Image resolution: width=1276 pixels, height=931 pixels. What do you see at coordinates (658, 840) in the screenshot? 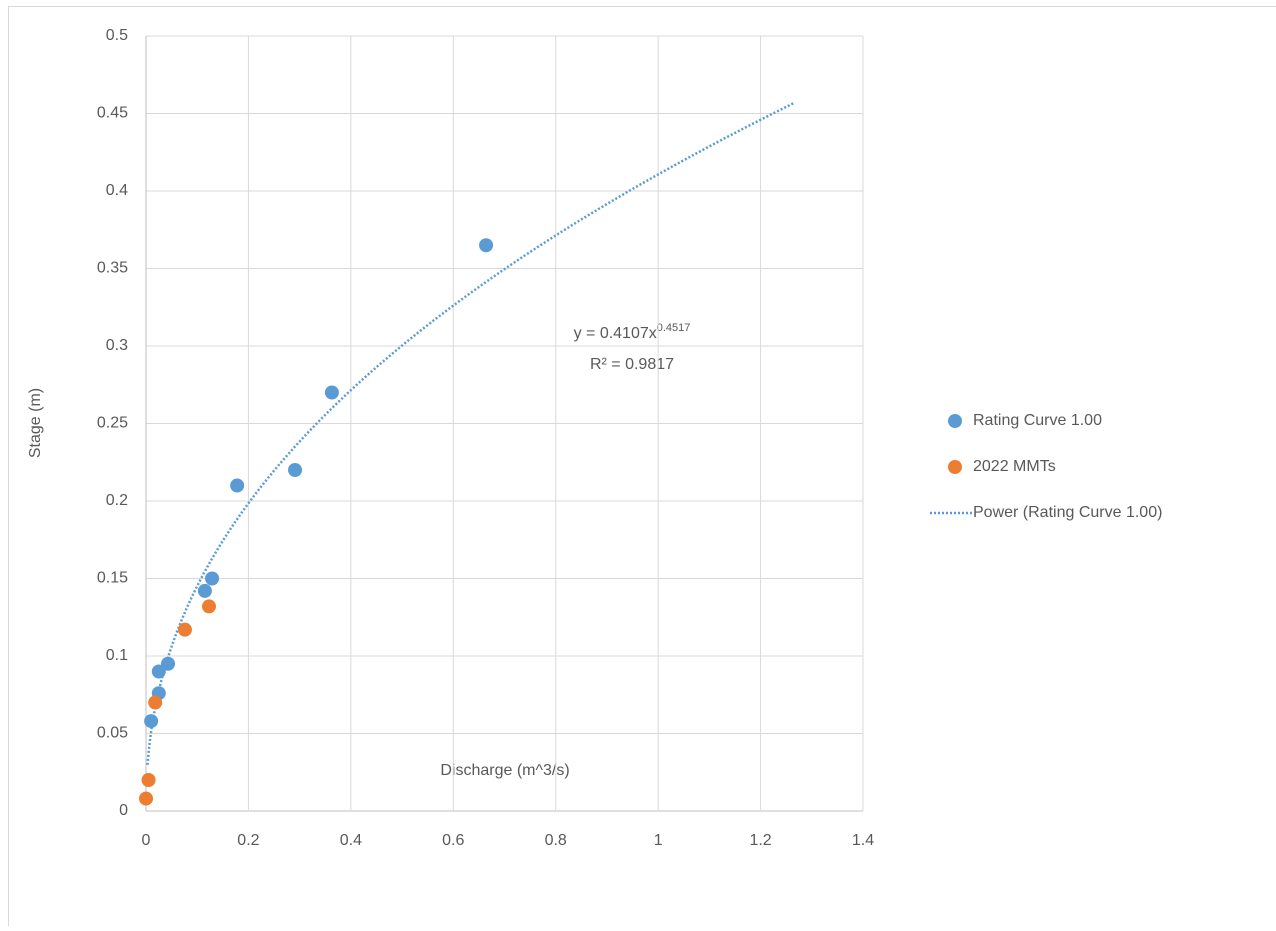
I see `x-tick-label: 1` at bounding box center [658, 840].